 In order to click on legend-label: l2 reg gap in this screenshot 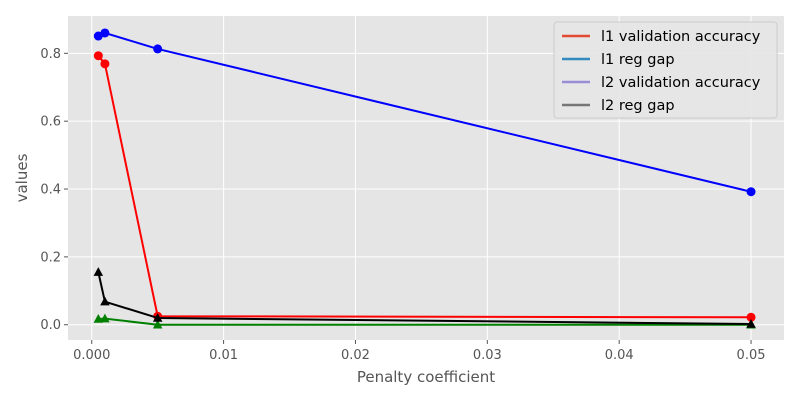, I will do `click(638, 106)`.